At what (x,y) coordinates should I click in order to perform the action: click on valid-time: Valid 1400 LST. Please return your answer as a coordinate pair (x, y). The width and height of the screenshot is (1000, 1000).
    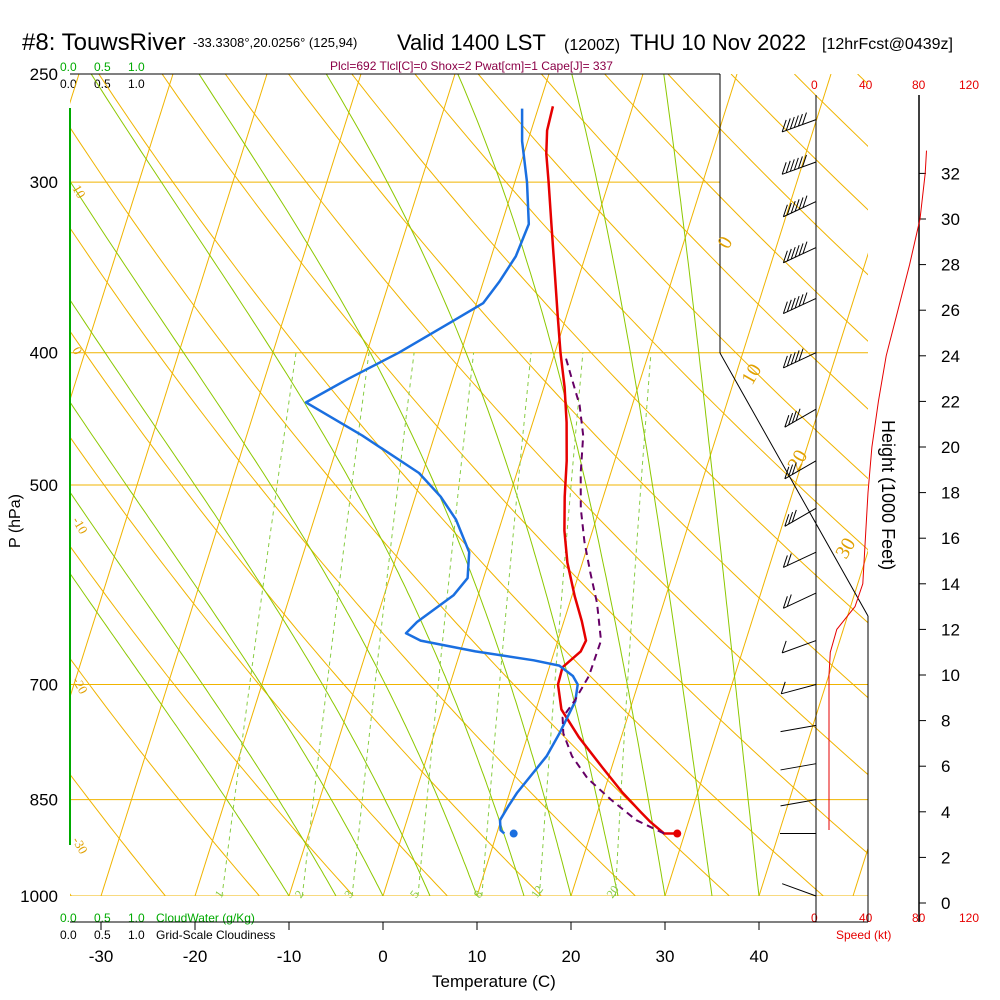
    Looking at the image, I should click on (471, 42).